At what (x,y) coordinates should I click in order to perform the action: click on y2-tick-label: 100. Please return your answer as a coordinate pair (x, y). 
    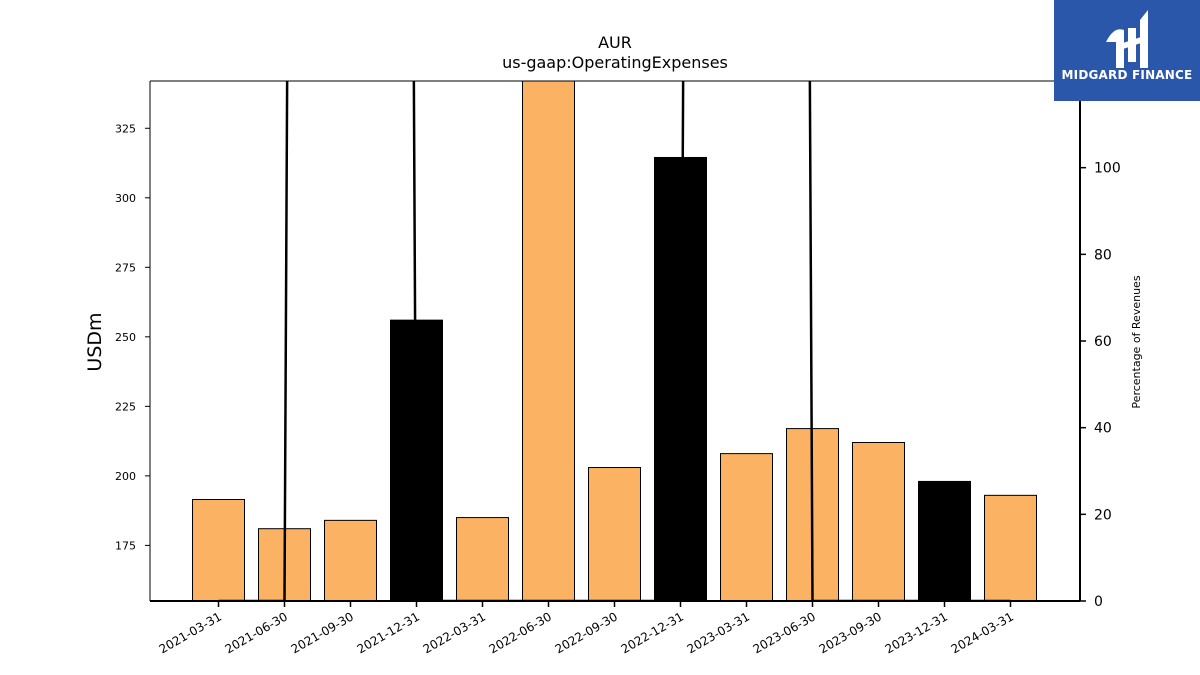
    Looking at the image, I should click on (1107, 169).